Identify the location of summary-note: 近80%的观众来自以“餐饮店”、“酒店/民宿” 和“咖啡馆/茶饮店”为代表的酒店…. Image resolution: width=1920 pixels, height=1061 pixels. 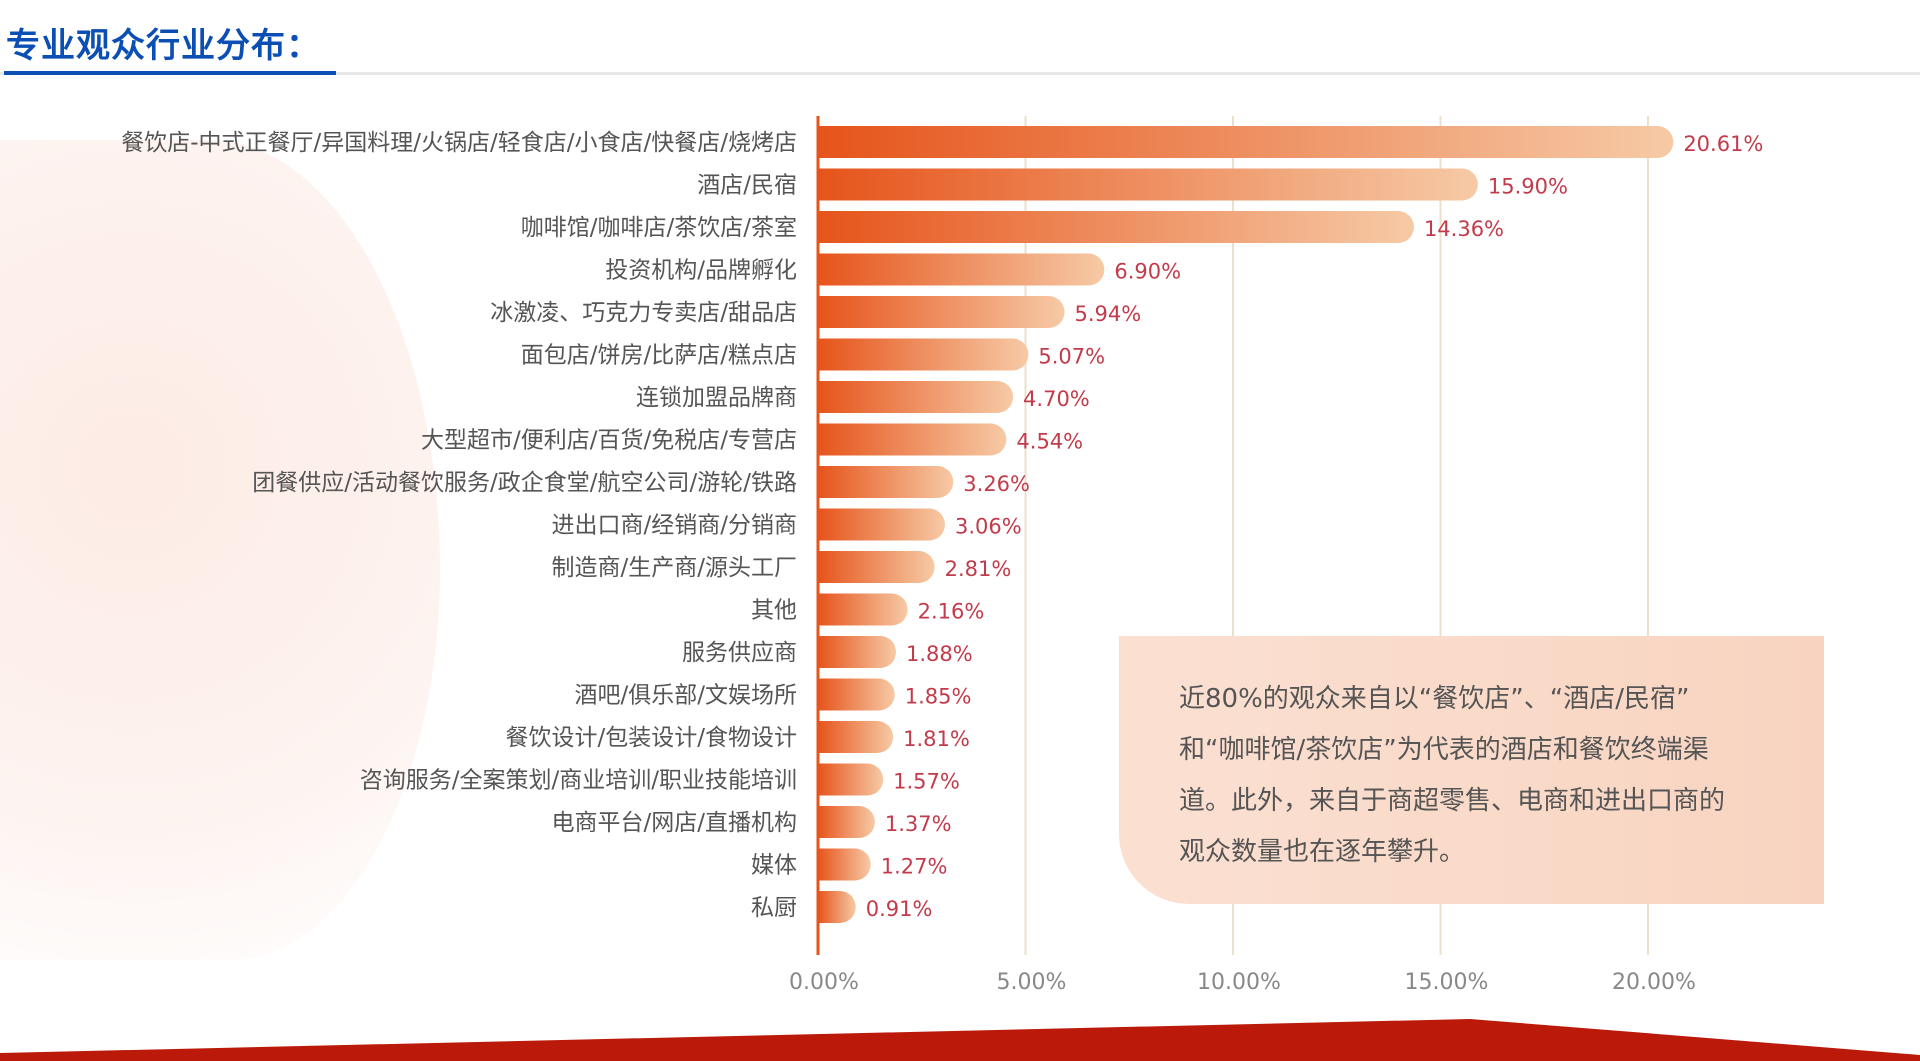
(1471, 770).